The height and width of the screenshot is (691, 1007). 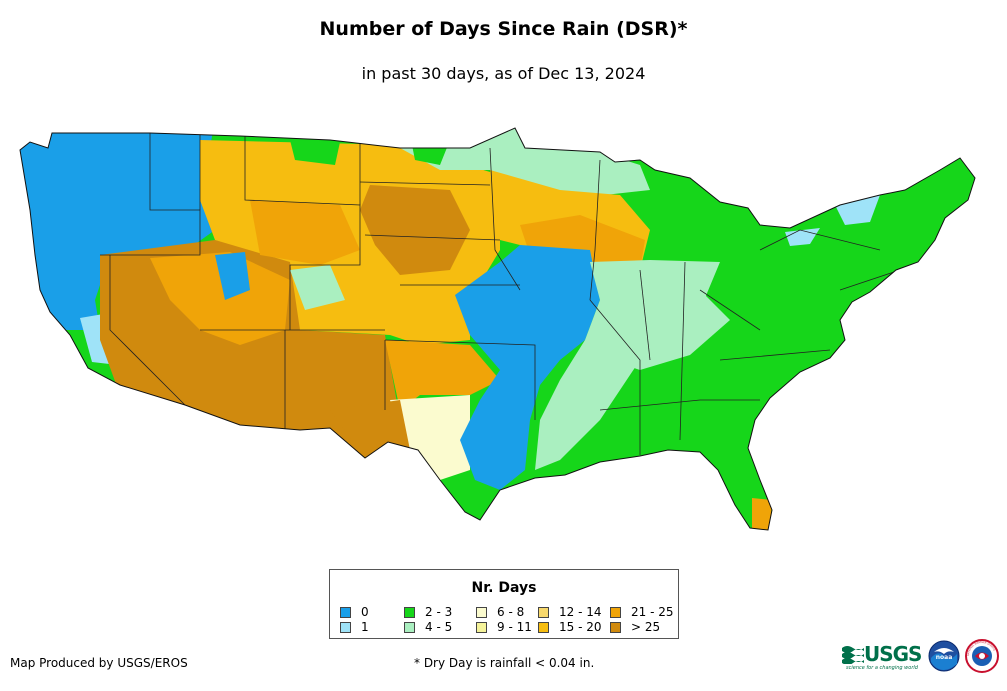 I want to click on noaa-text: noaa, so click(x=944, y=657).